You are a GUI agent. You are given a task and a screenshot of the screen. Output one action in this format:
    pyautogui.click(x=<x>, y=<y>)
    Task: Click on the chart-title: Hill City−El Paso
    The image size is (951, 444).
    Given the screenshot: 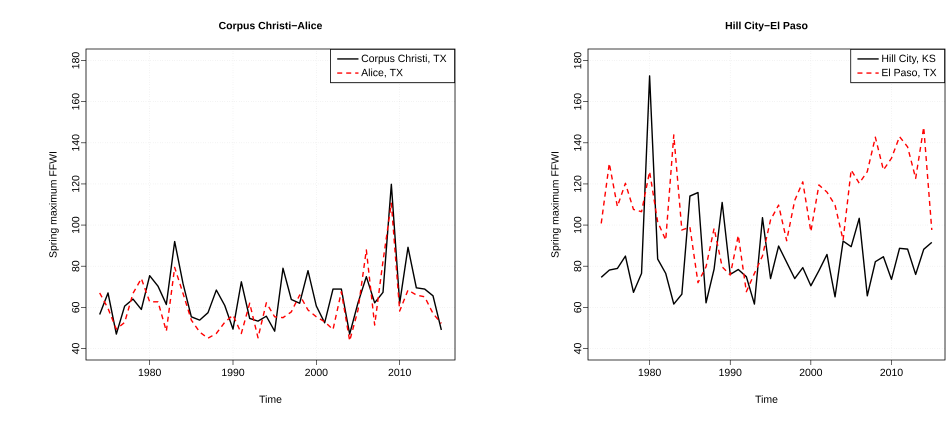 What is the action you would take?
    pyautogui.click(x=767, y=27)
    